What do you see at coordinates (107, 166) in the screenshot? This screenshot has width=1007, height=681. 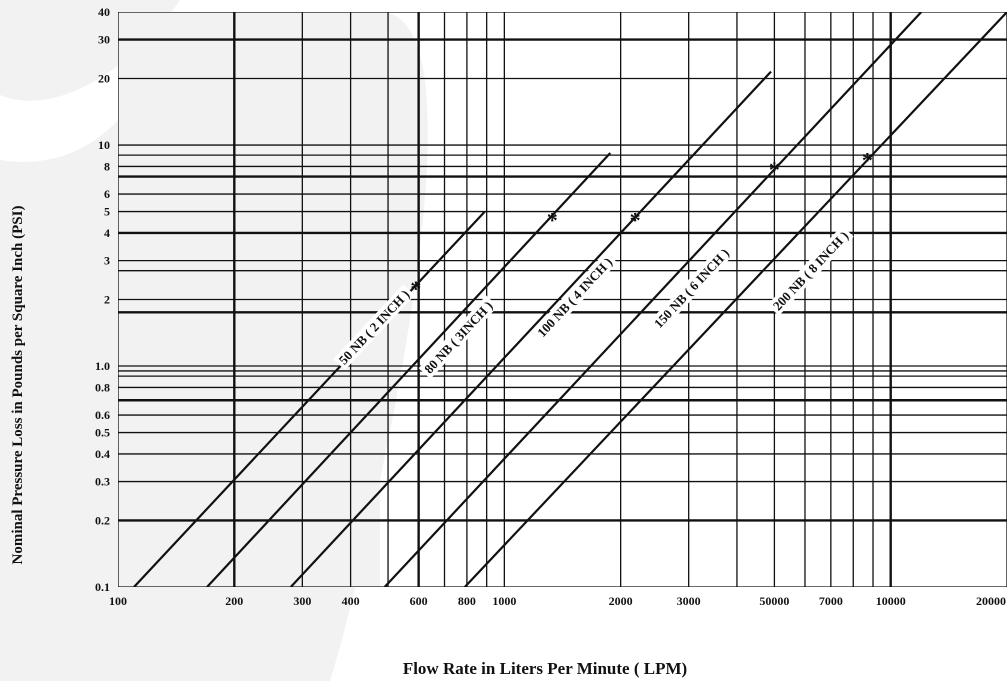 I see `y-tick-label: 8` at bounding box center [107, 166].